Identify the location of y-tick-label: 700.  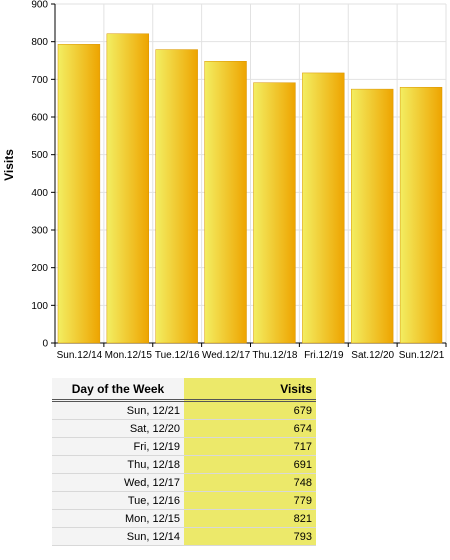
(39, 80).